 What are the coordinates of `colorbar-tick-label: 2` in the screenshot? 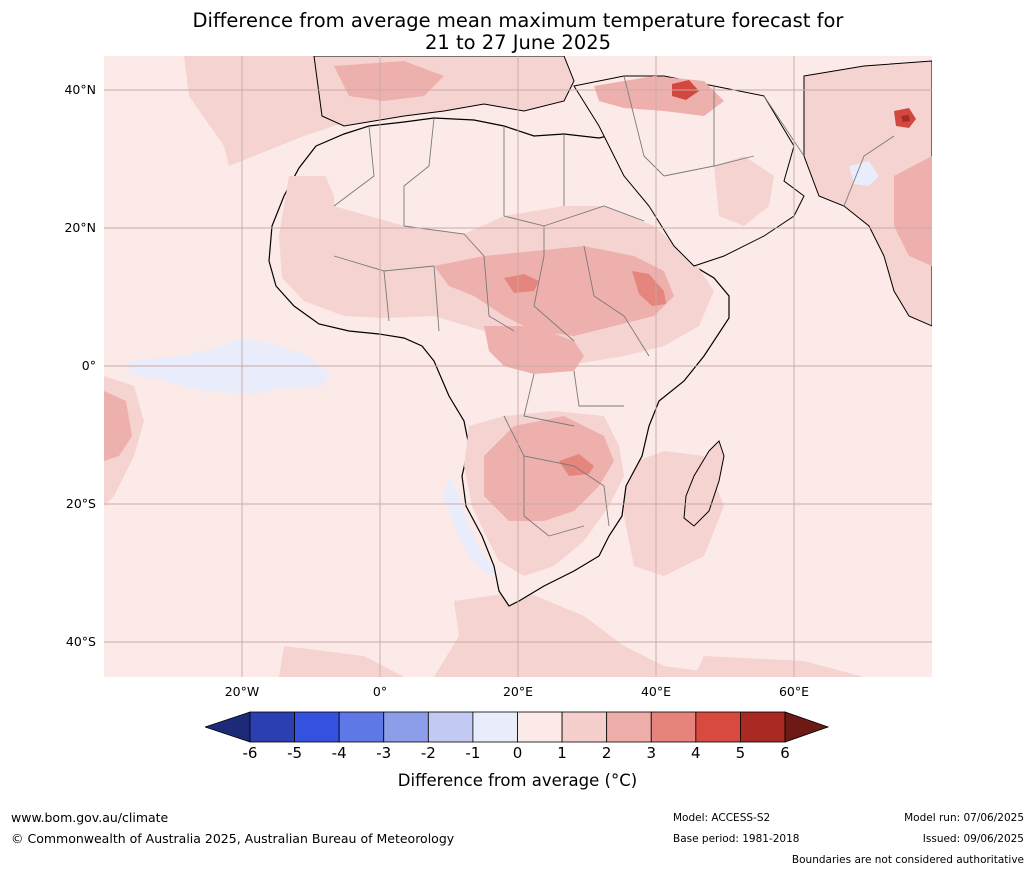 It's located at (606, 753).